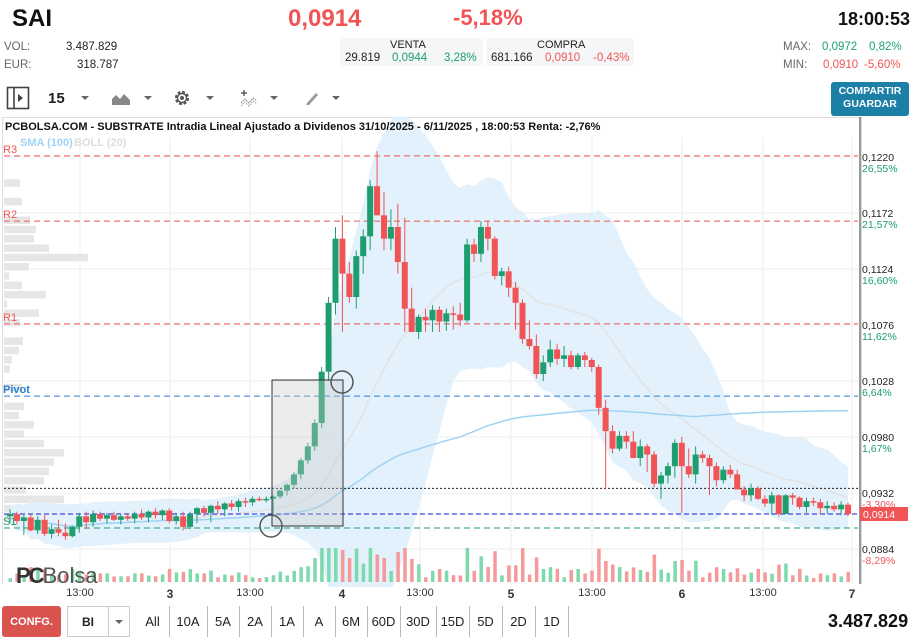  I want to click on range-button-2d: 2D, so click(519, 621).